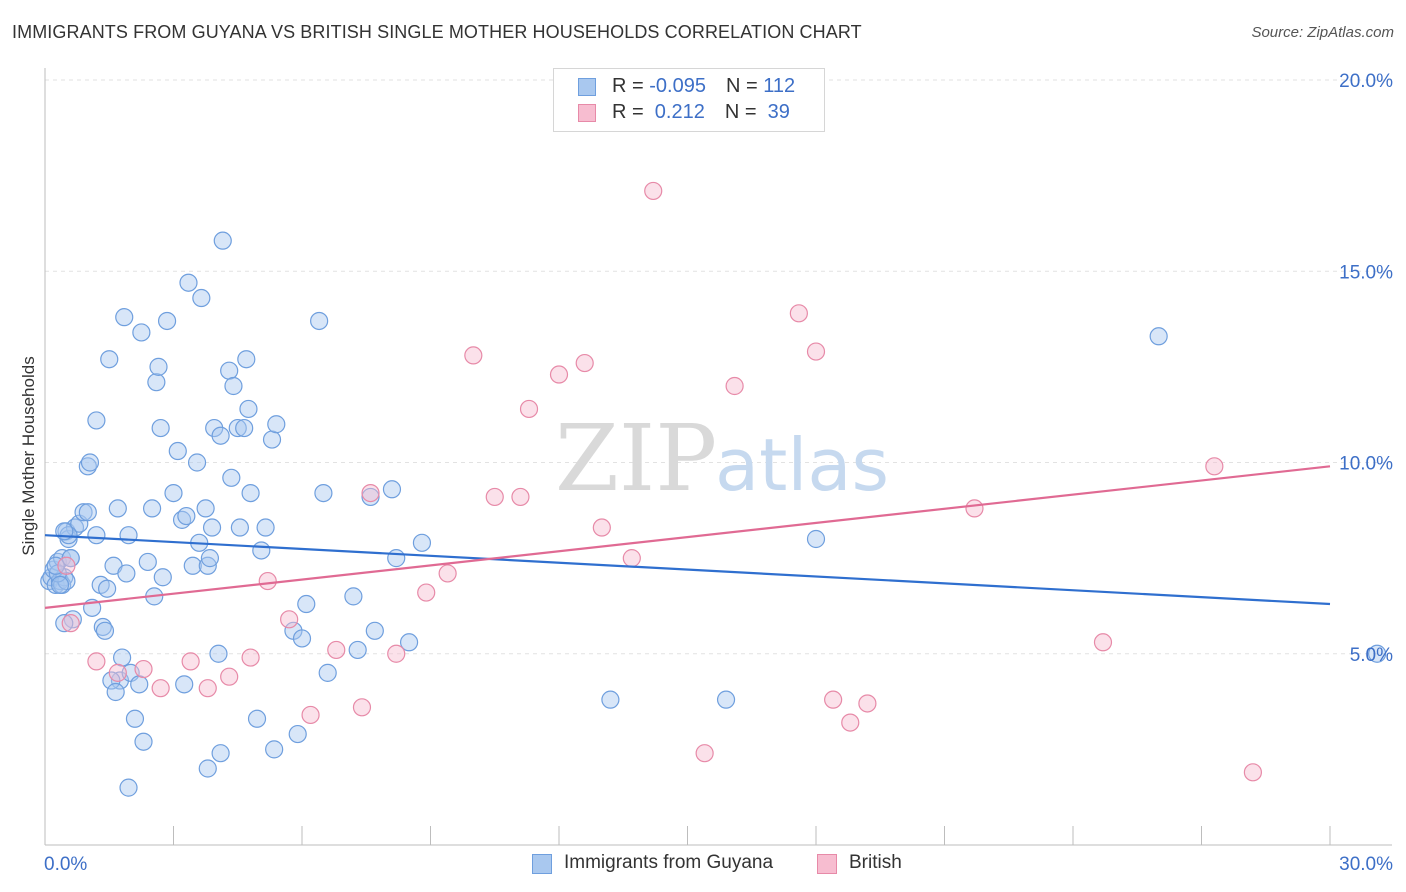 This screenshot has height=892, width=1406. What do you see at coordinates (687, 570) in the screenshot?
I see `guyana-trend-line` at bounding box center [687, 570].